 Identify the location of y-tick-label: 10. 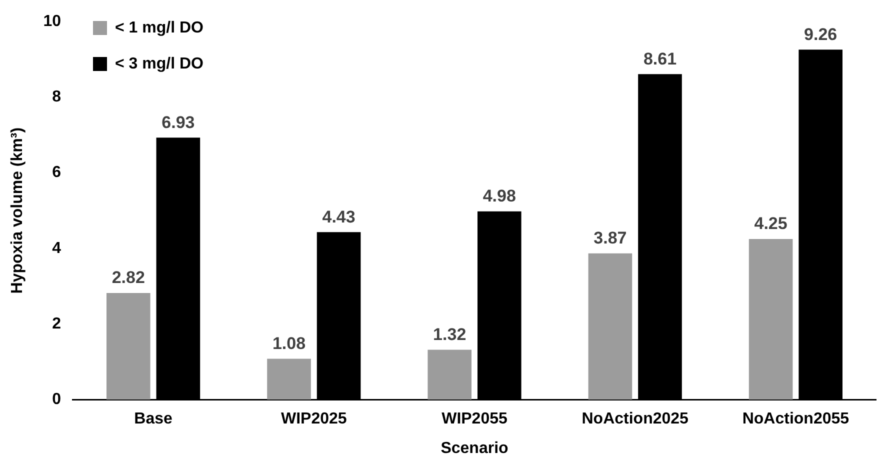
(52, 21).